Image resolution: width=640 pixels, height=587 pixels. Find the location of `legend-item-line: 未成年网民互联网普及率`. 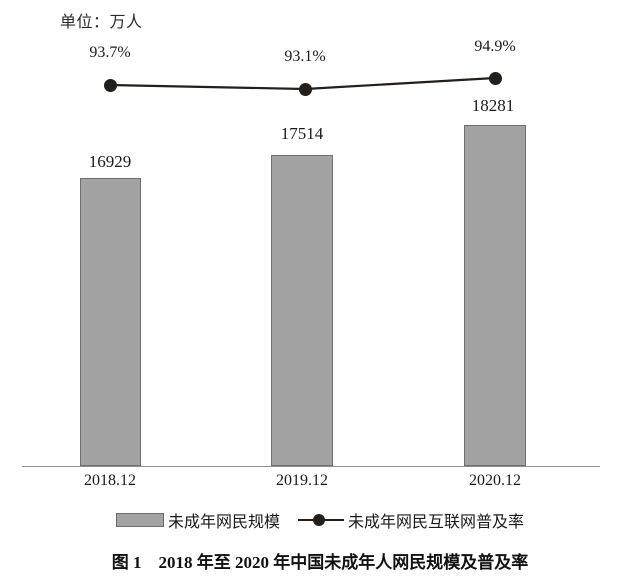

legend-item-line: 未成年网民互联网普及率 is located at coordinates (411, 520).